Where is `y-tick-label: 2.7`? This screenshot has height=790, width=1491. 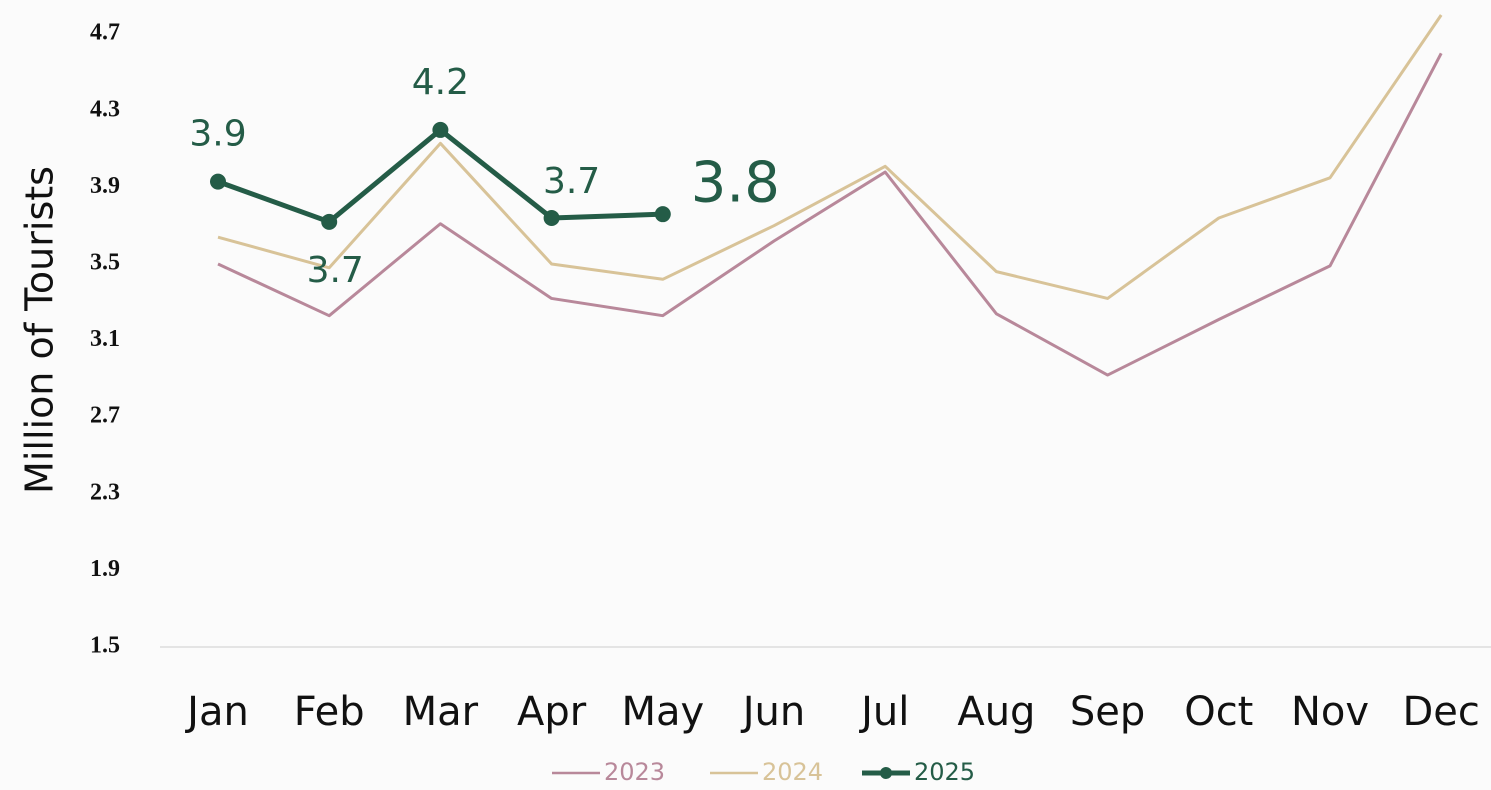 y-tick-label: 2.7 is located at coordinates (105, 416).